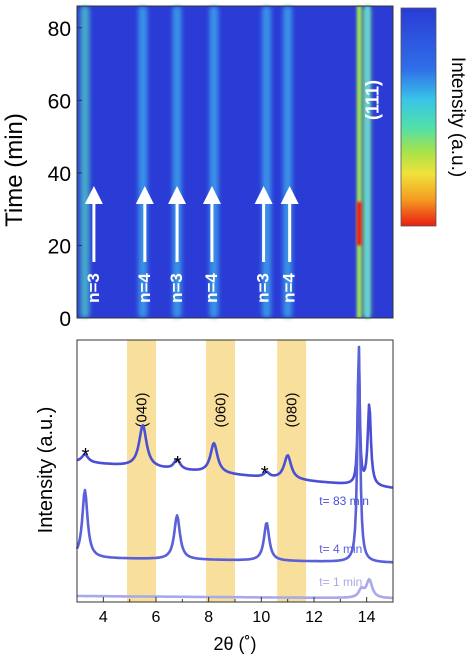  I want to click on y-tick-label: 0, so click(65, 319).